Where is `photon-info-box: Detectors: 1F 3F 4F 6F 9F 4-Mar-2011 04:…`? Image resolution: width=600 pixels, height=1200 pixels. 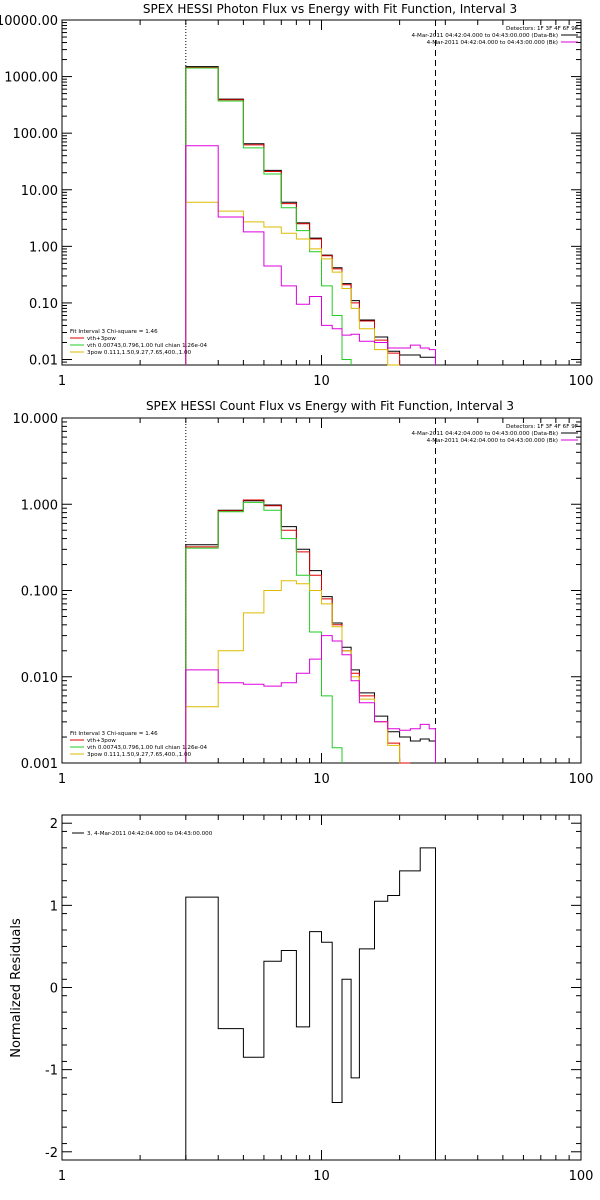 photon-info-box: Detectors: 1F 3F 4F 6F 9F 4-Mar-2011 04:… is located at coordinates (494, 36).